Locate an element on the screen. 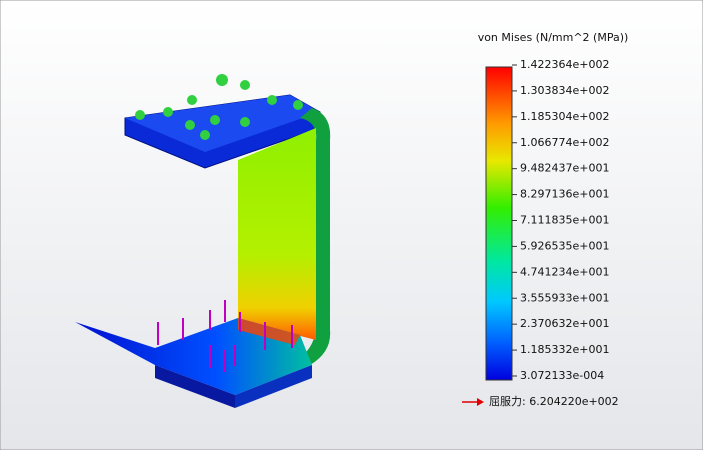 This screenshot has height=450, width=703. tick-label: 4.741234e+001 is located at coordinates (564, 271).